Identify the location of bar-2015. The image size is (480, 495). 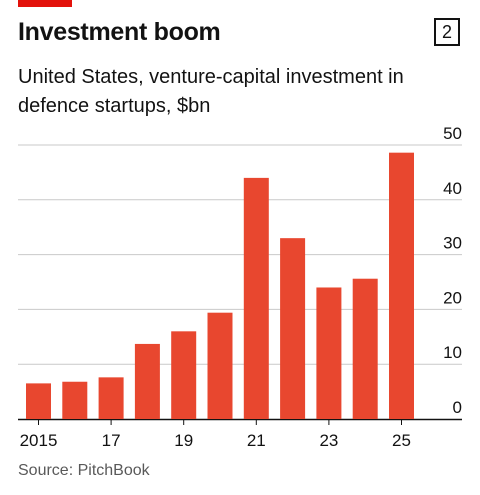
(38, 401).